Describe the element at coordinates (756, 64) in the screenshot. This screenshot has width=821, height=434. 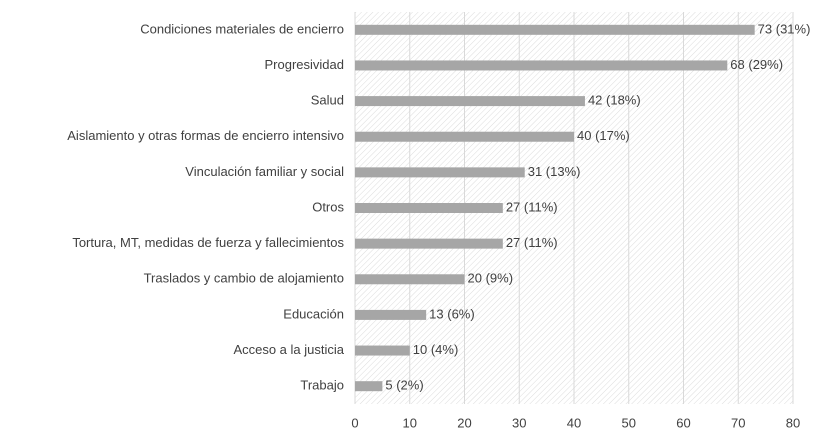
I see `data-label: 68 (29%)` at that location.